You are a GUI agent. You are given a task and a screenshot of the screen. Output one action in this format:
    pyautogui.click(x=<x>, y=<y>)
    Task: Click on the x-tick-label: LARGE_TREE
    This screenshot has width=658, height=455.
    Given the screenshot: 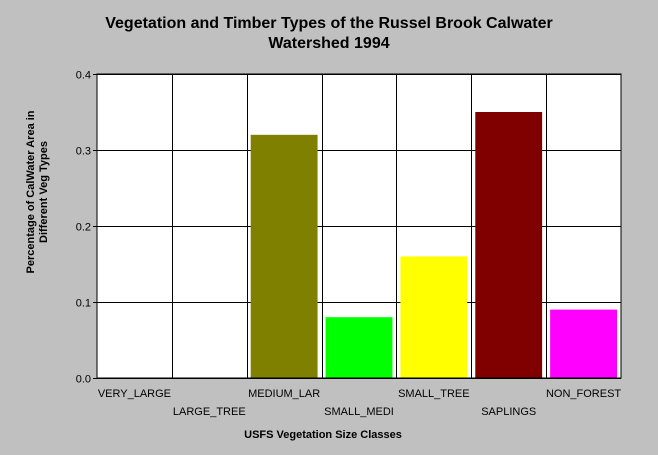 What is the action you would take?
    pyautogui.click(x=209, y=412)
    